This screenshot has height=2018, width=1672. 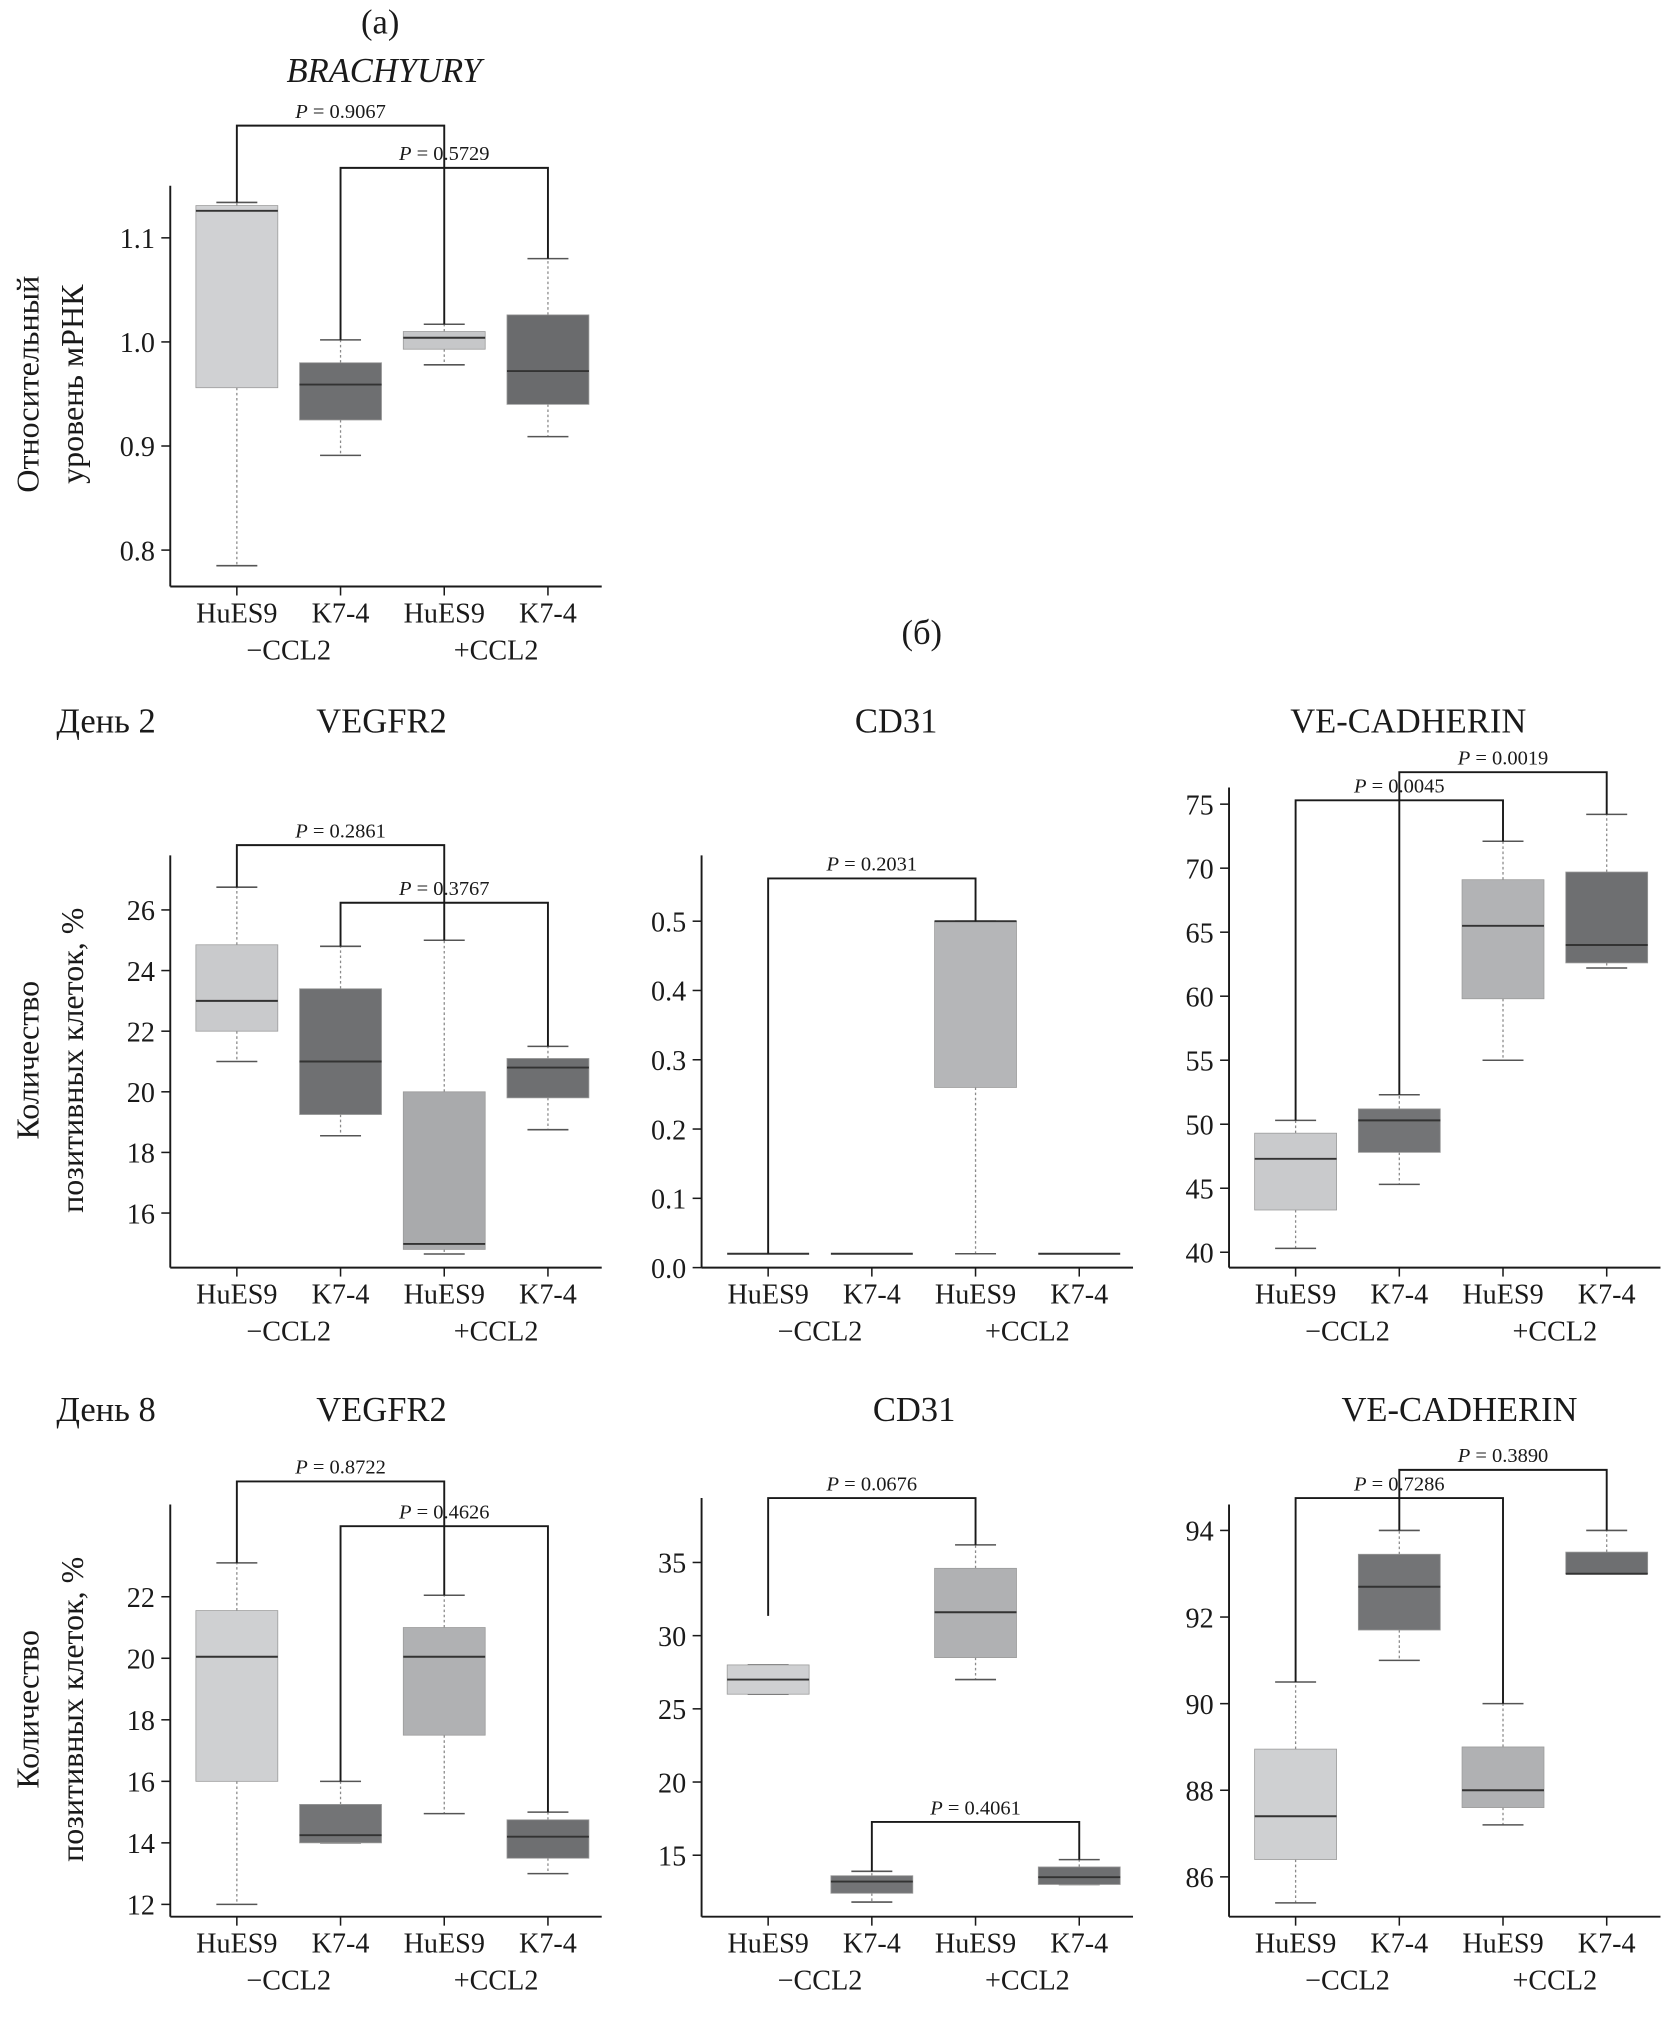 I want to click on row-label: День 2, so click(x=105, y=721).